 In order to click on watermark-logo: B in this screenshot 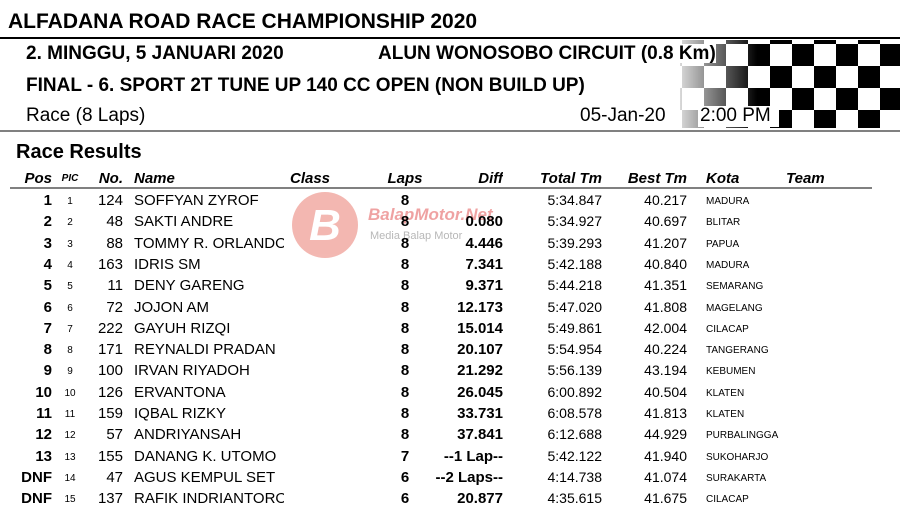, I will do `click(325, 225)`.